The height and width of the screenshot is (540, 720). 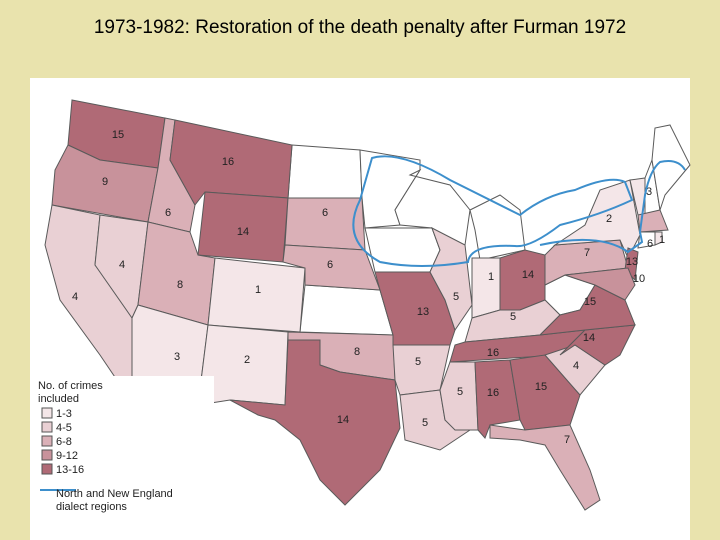 What do you see at coordinates (70, 470) in the screenshot?
I see `legend-label: 13-16` at bounding box center [70, 470].